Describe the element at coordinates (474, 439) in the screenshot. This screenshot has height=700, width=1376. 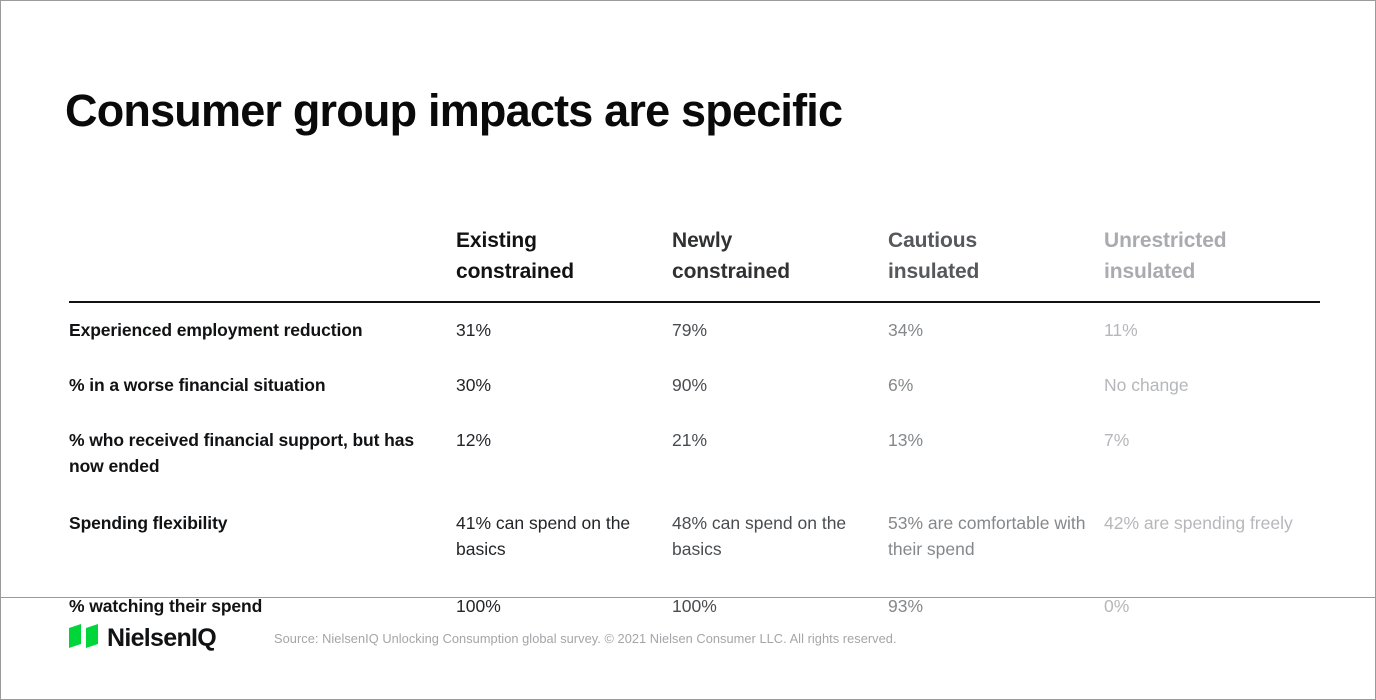
I see `table-cell: 12%` at that location.